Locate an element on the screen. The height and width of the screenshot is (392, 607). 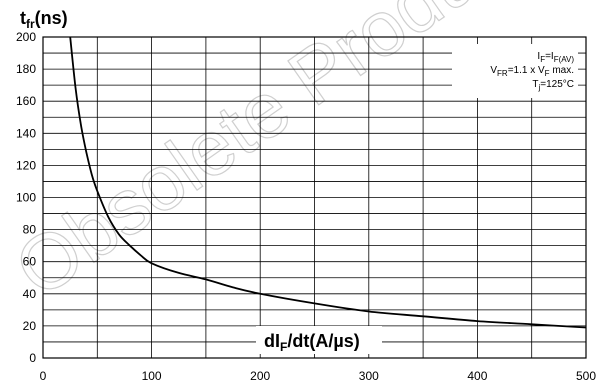
x-tick-label: 200 is located at coordinates (260, 376).